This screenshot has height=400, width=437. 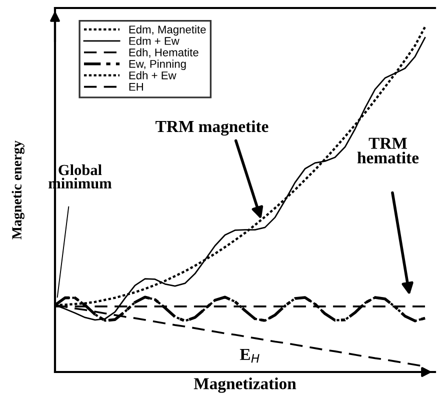 What do you see at coordinates (167, 30) in the screenshot?
I see `legend-label: Edm, Magnetite` at bounding box center [167, 30].